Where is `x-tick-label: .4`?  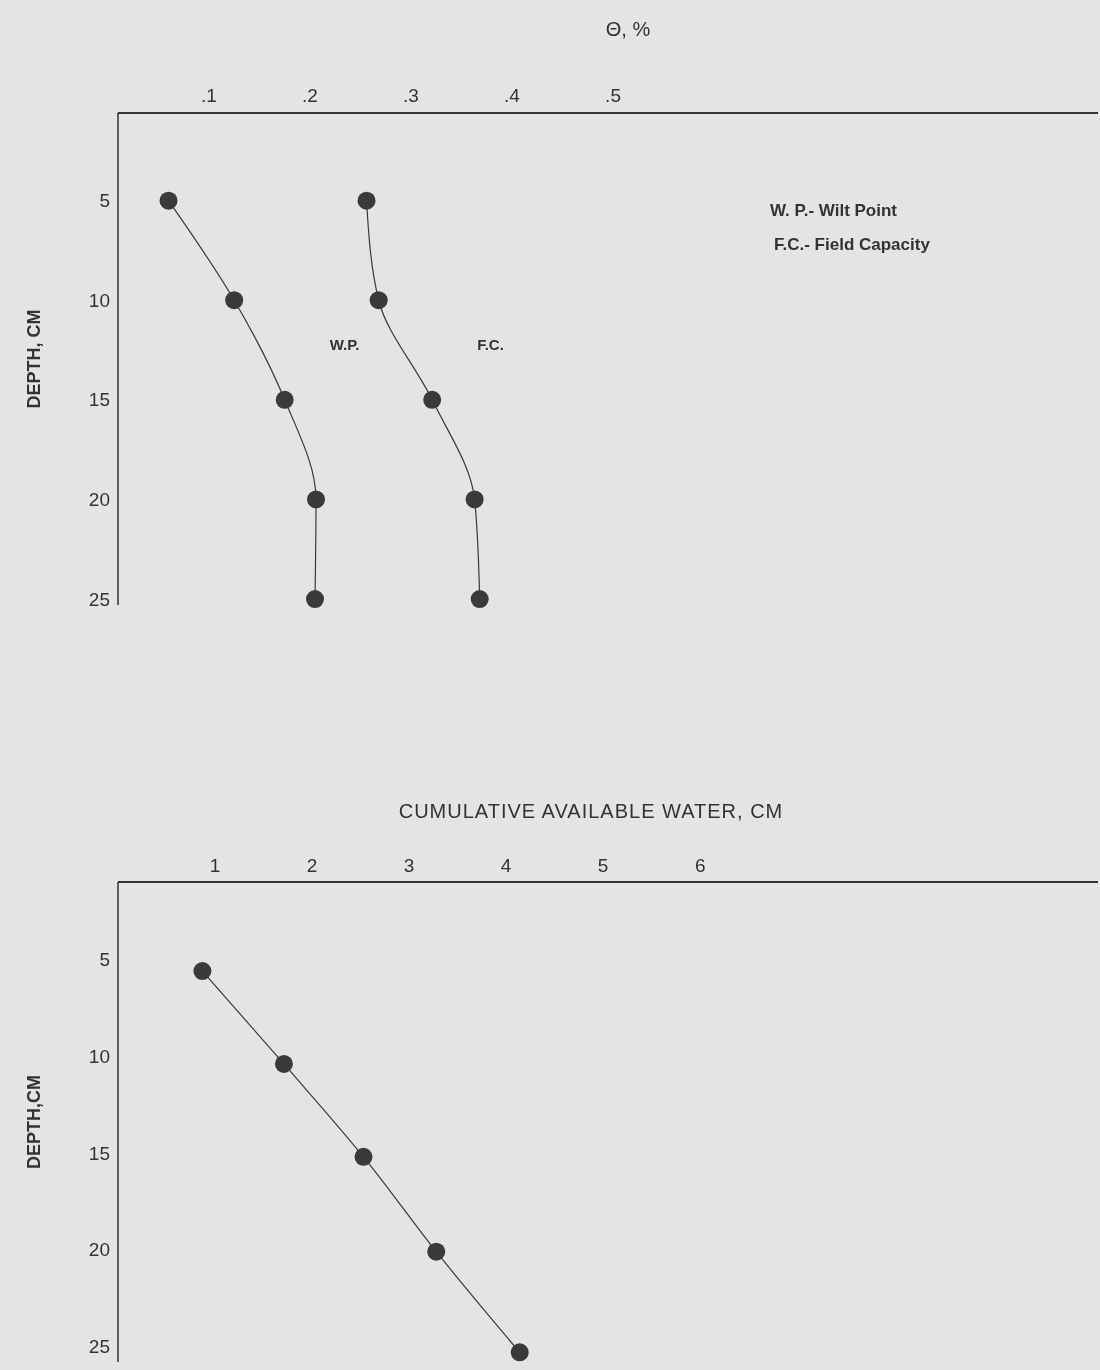
x-tick-label: .4 is located at coordinates (512, 95).